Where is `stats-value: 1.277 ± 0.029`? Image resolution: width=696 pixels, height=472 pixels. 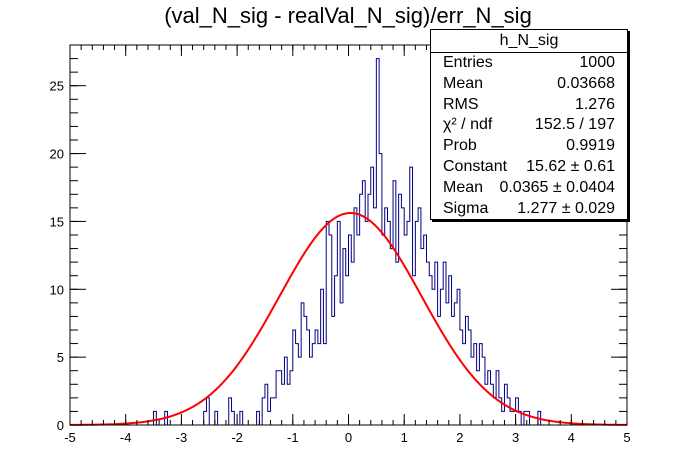 stats-value: 1.277 ± 0.029 is located at coordinates (566, 208).